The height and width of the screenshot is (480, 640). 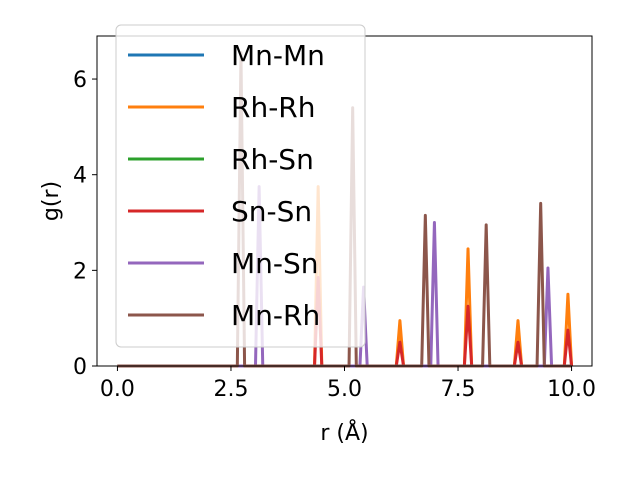 I want to click on x-axis-label: r (Å), so click(x=344, y=432).